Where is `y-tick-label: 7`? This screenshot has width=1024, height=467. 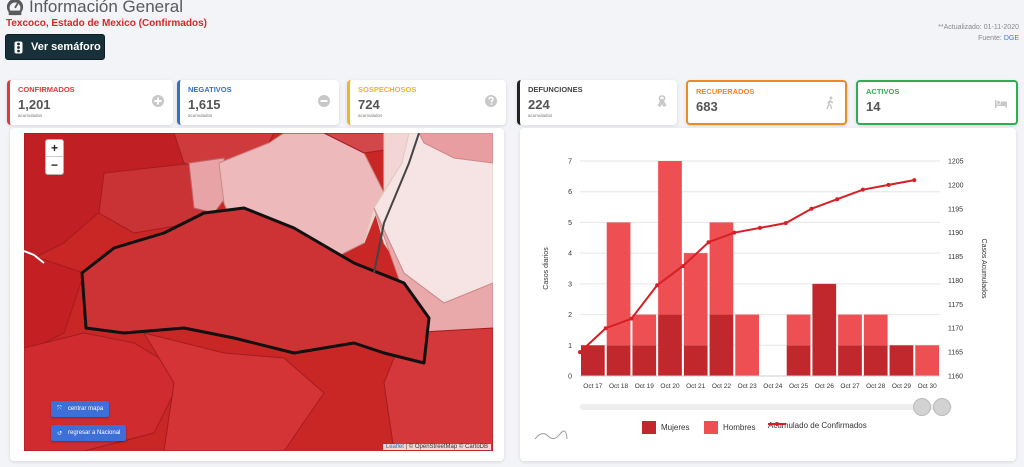
y-tick-label: 7 is located at coordinates (570, 162).